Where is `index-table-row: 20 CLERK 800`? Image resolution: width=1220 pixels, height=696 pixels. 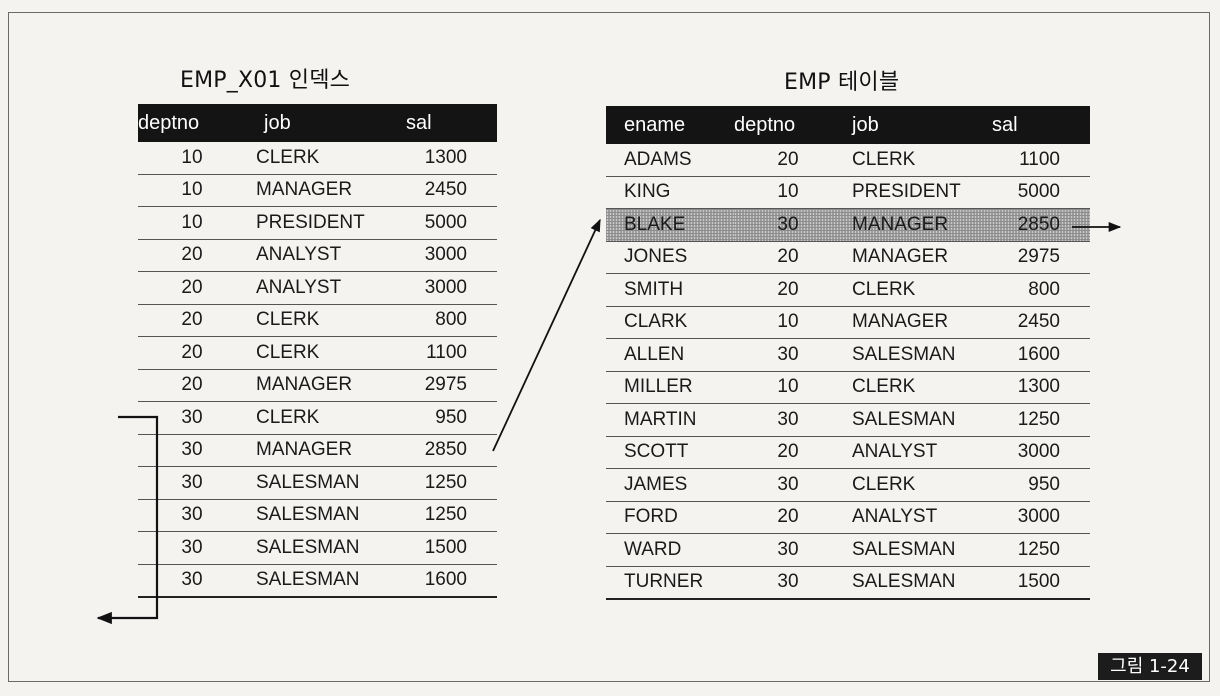 index-table-row: 20 CLERK 800 is located at coordinates (317, 320).